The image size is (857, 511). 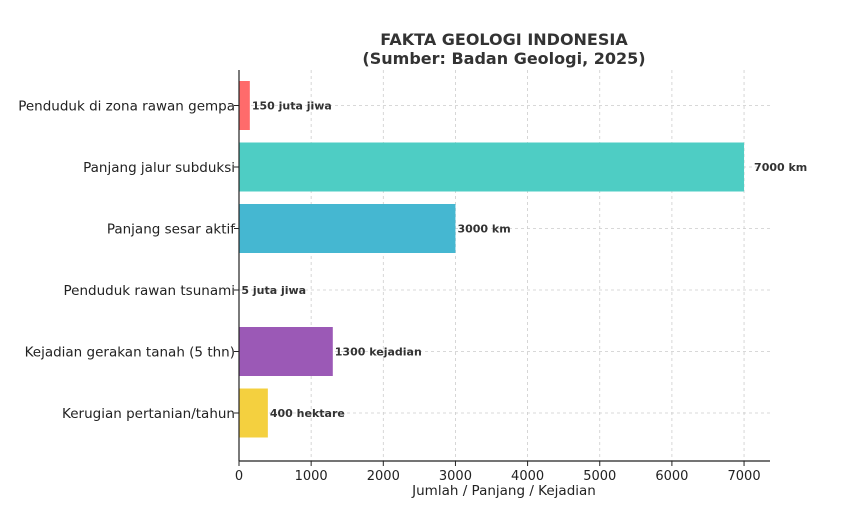 I want to click on data-label: 5 juta jiwa, so click(x=273, y=290).